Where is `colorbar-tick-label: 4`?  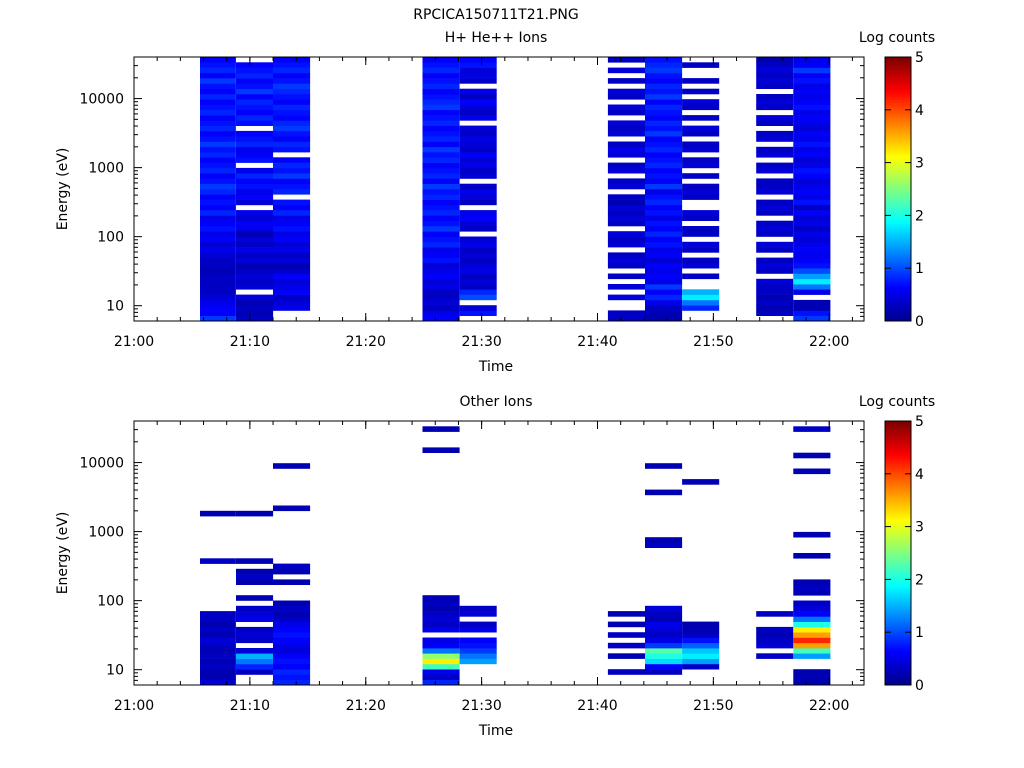 colorbar-tick-label: 4 is located at coordinates (919, 475).